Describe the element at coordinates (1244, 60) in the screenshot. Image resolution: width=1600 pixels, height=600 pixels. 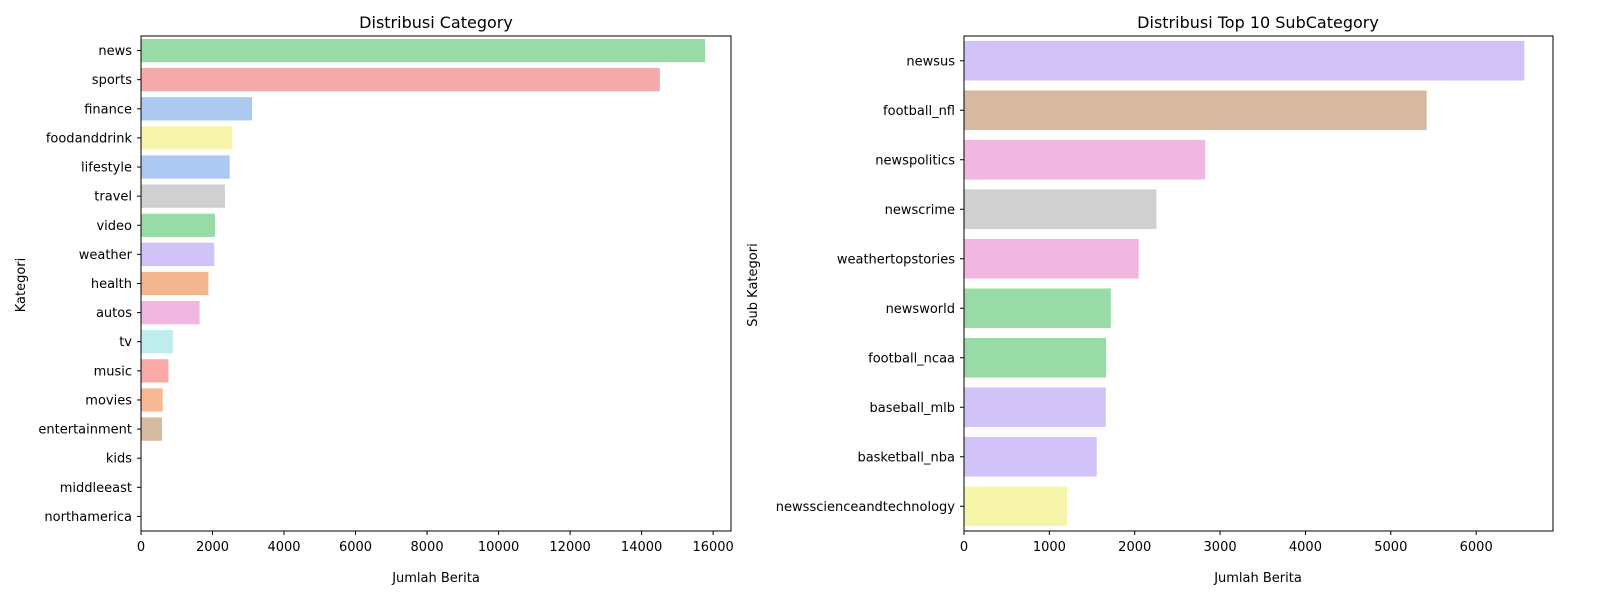
I see `bar-newsus` at that location.